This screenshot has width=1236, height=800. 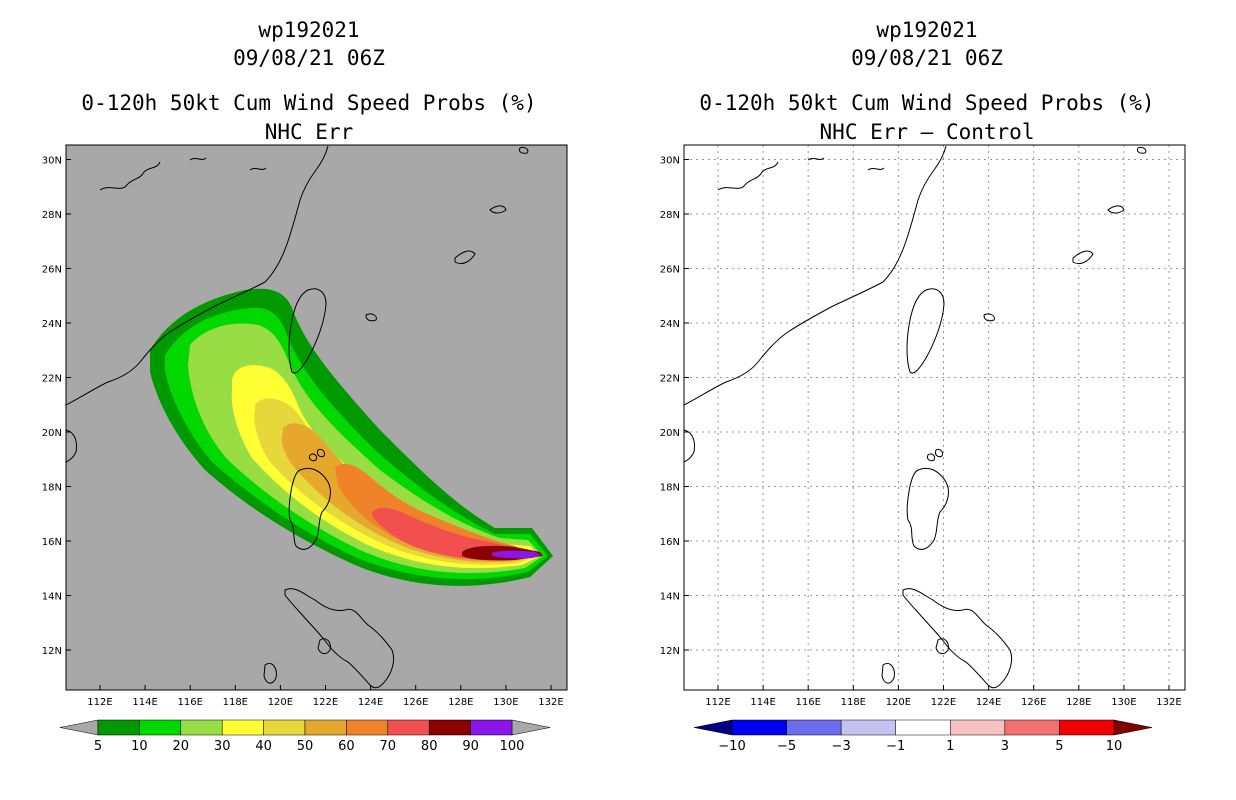 I want to click on luzon-island, so click(x=309, y=508).